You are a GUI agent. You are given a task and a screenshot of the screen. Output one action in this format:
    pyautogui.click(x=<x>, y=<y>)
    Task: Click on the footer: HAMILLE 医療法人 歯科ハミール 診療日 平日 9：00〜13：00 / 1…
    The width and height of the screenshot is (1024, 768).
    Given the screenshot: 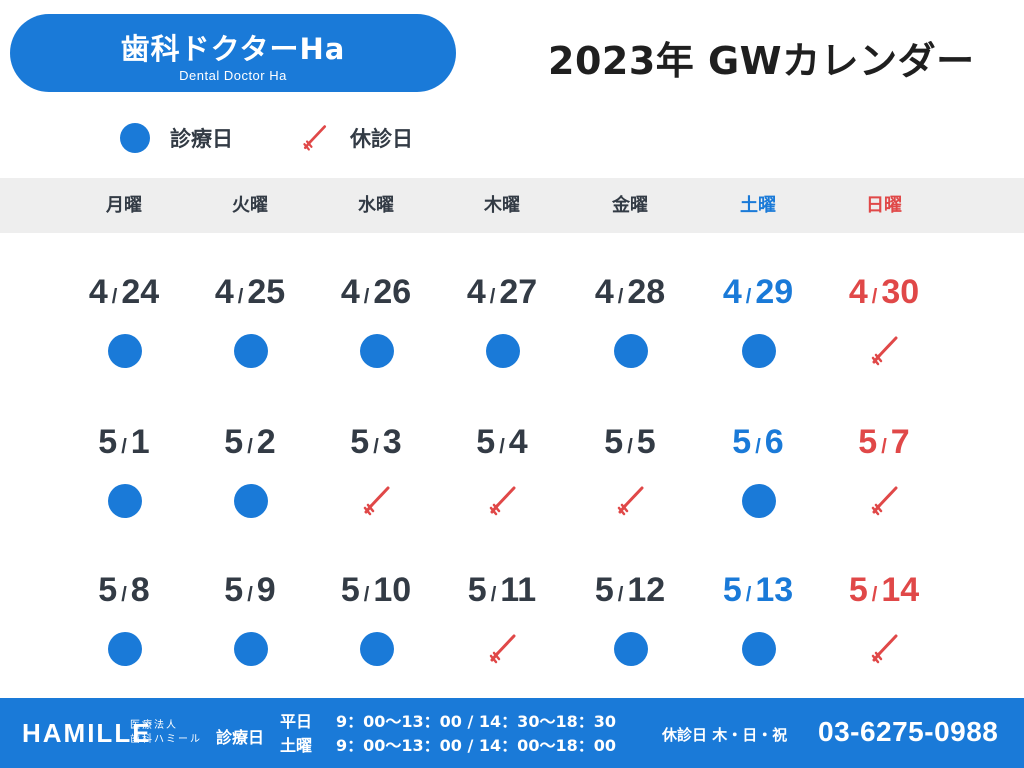 What is the action you would take?
    pyautogui.click(x=512, y=733)
    